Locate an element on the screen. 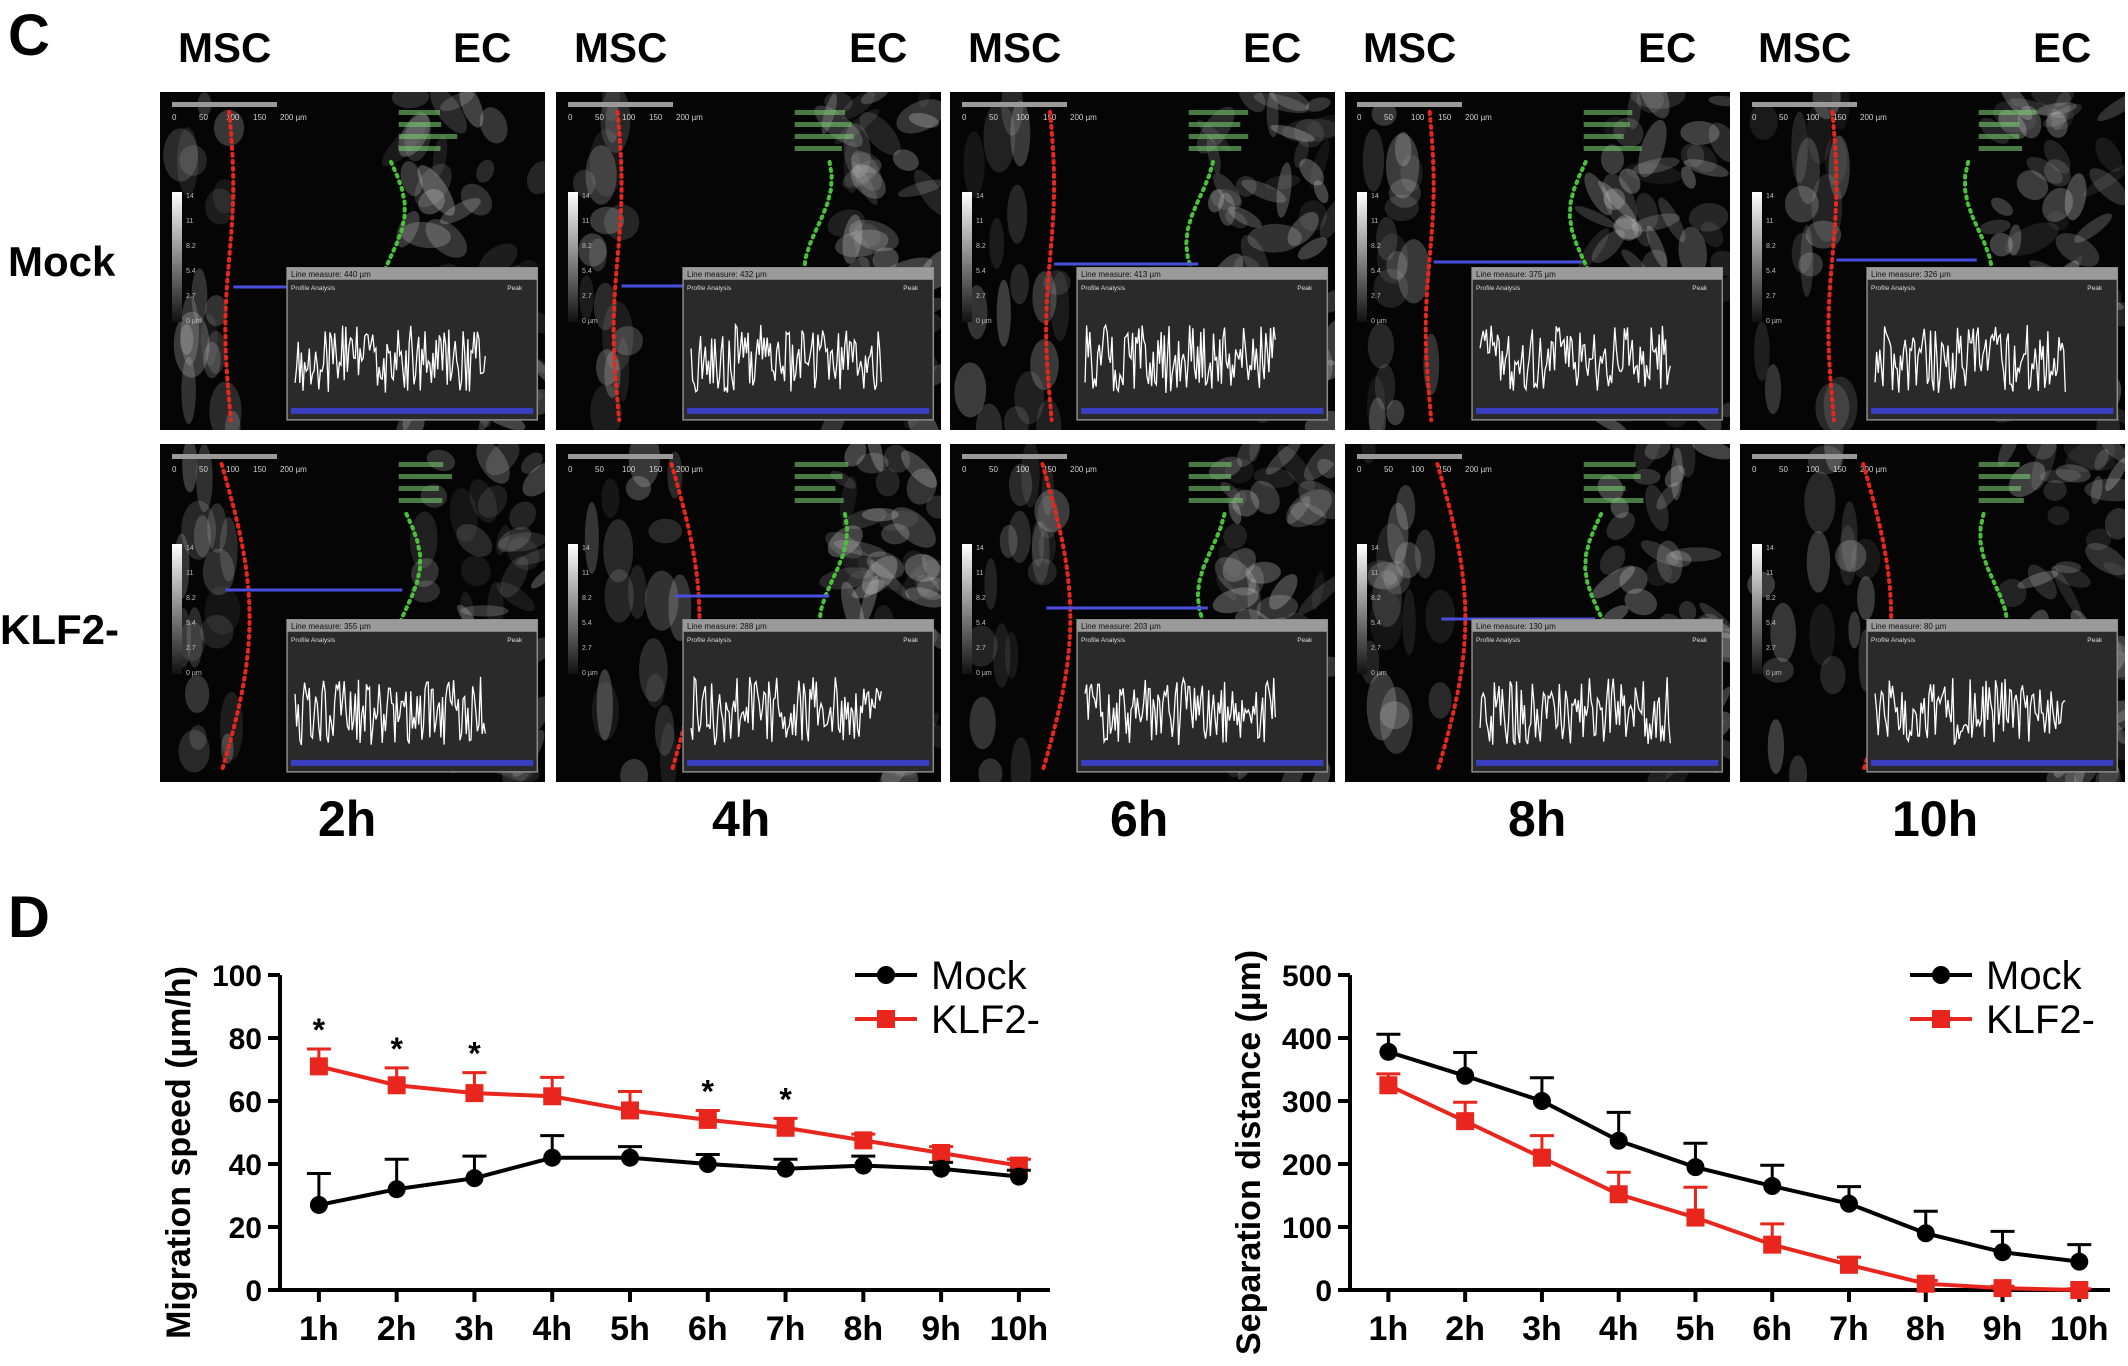 Image resolution: width=2128 pixels, height=1366 pixels. data-point-KLF2- is located at coordinates (1541, 1157).